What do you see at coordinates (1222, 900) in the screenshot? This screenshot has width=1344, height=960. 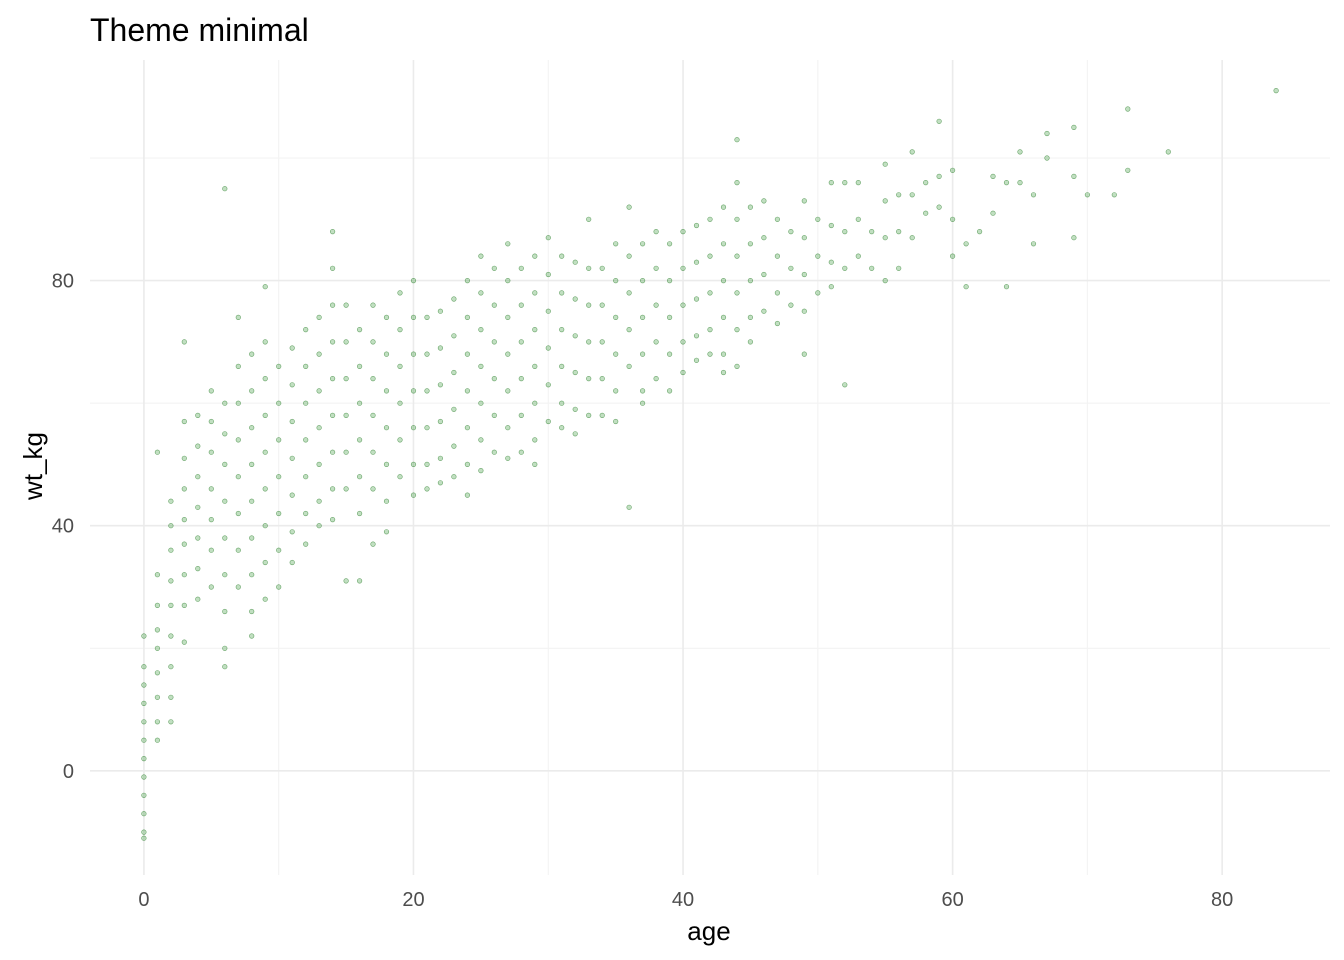 I see `x-tick-label: 80` at bounding box center [1222, 900].